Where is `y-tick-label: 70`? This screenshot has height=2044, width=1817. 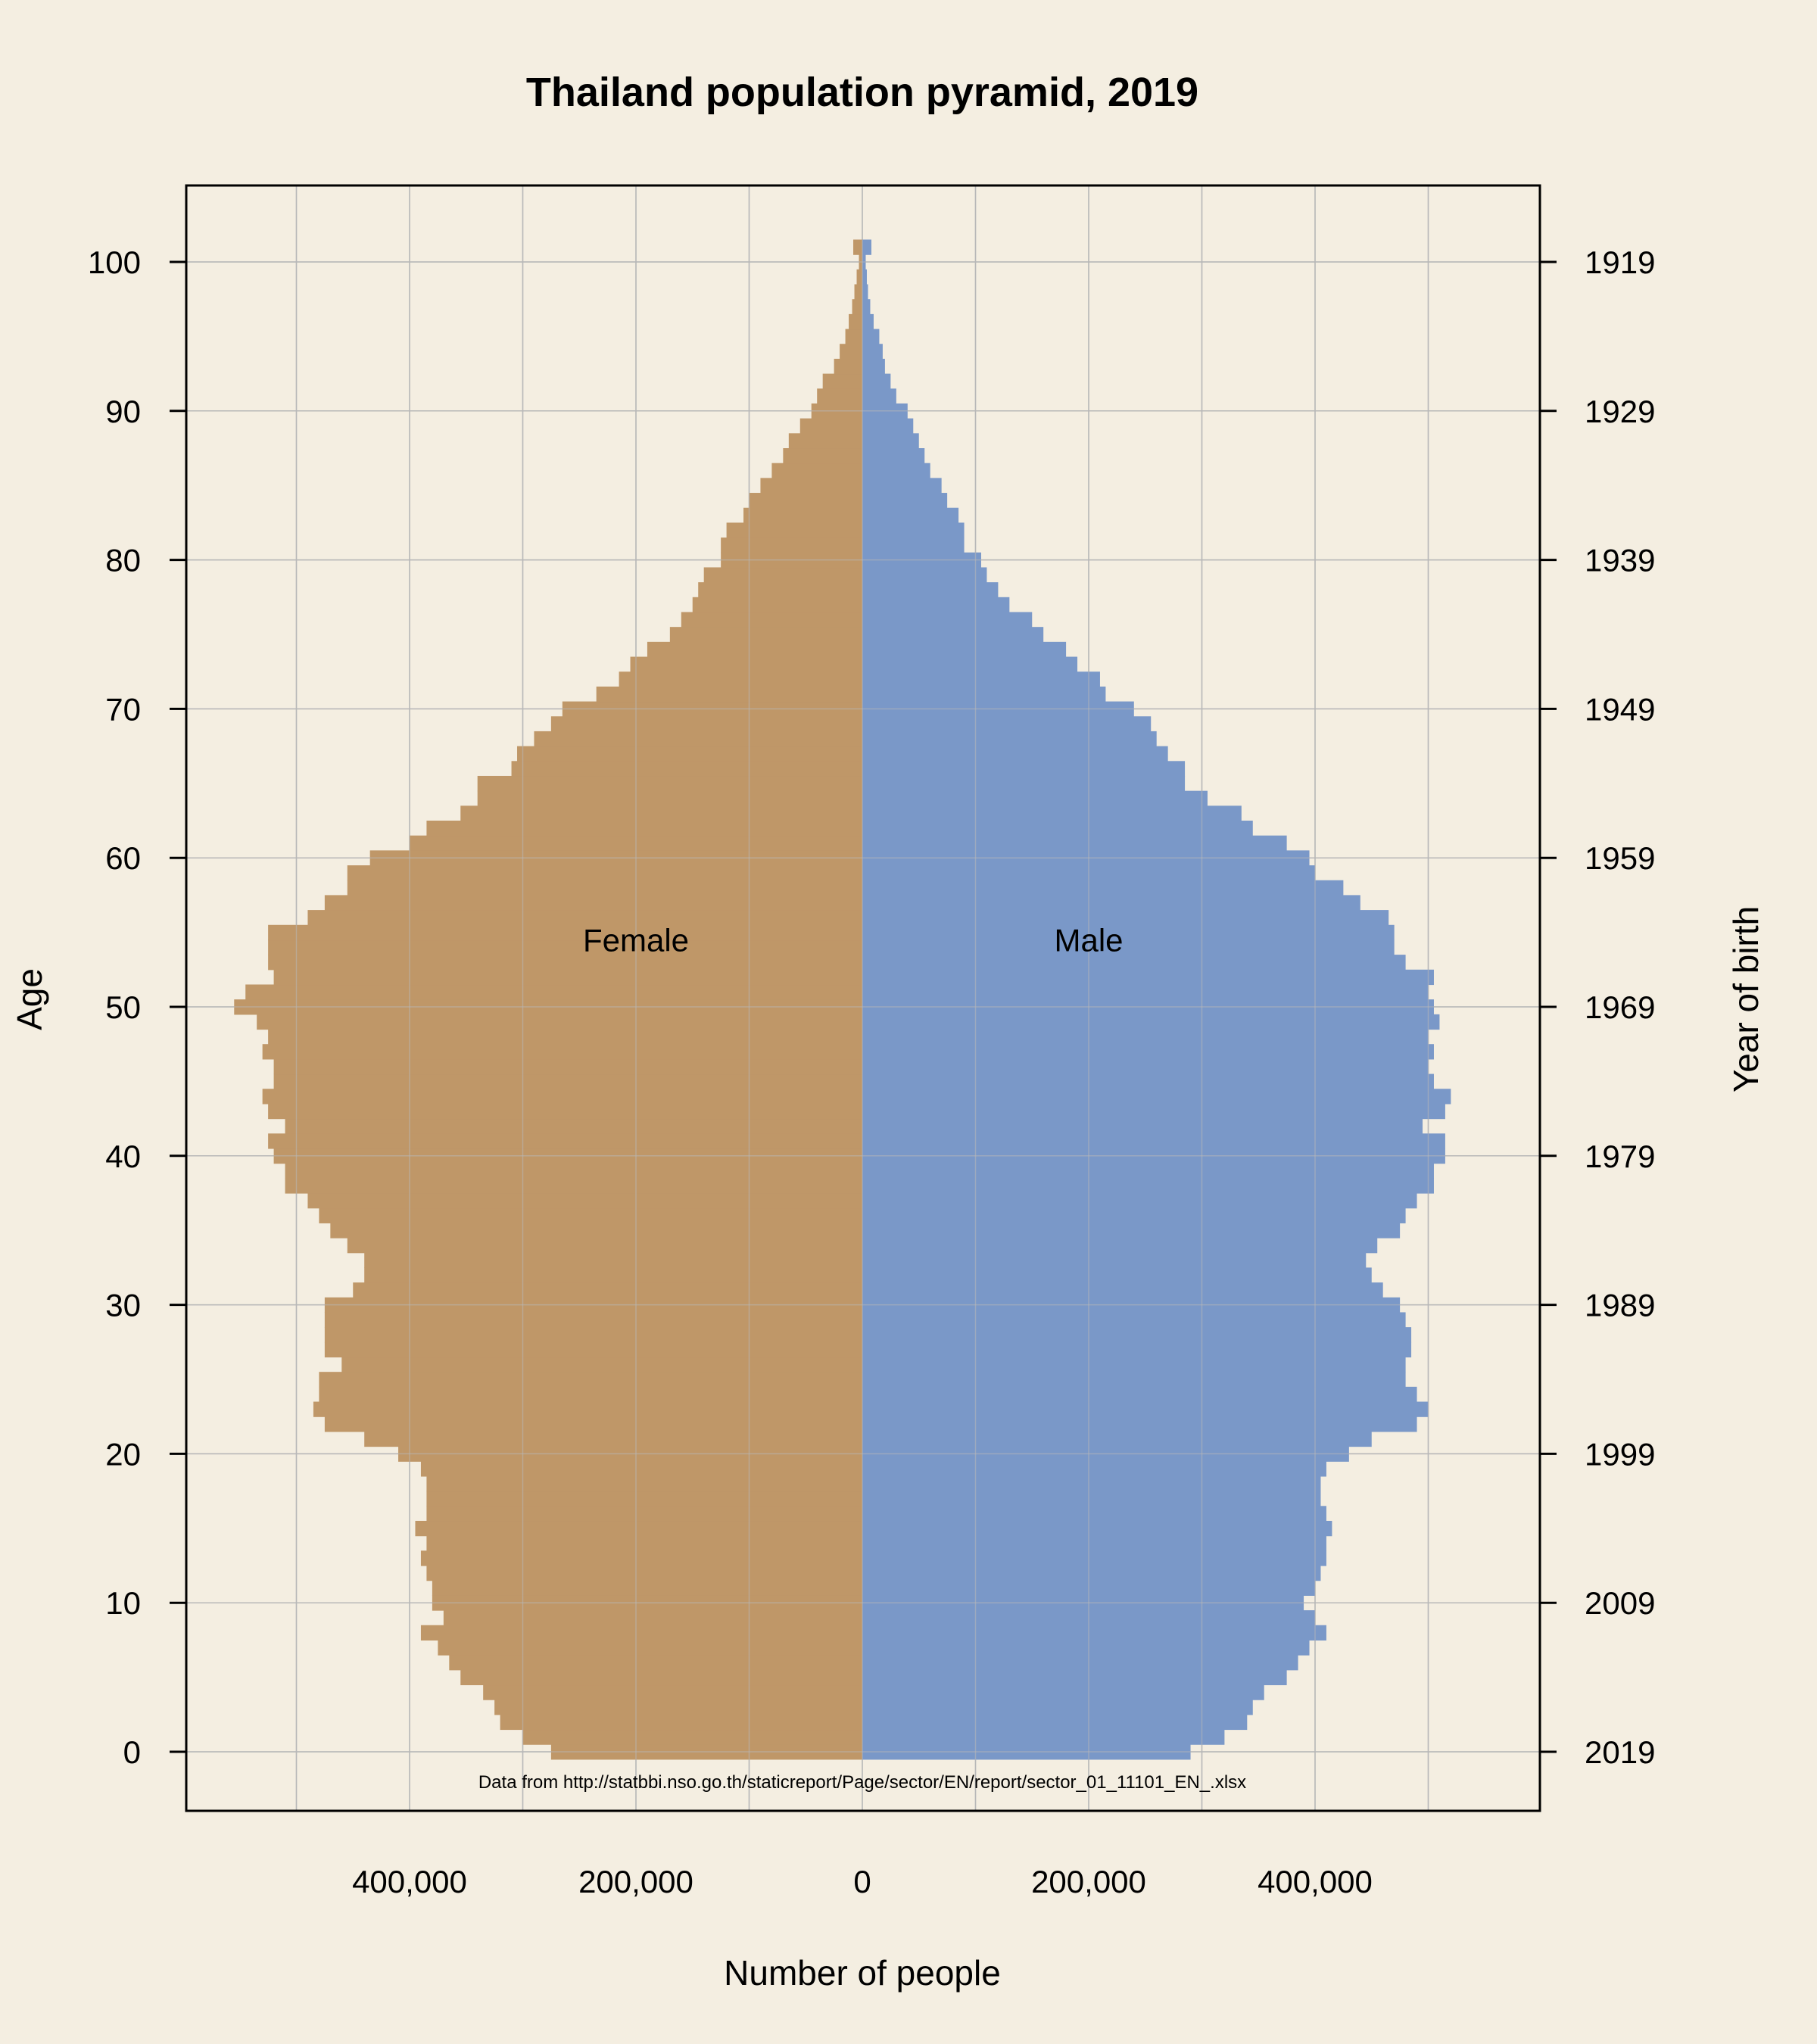
y-tick-label: 70 is located at coordinates (123, 709).